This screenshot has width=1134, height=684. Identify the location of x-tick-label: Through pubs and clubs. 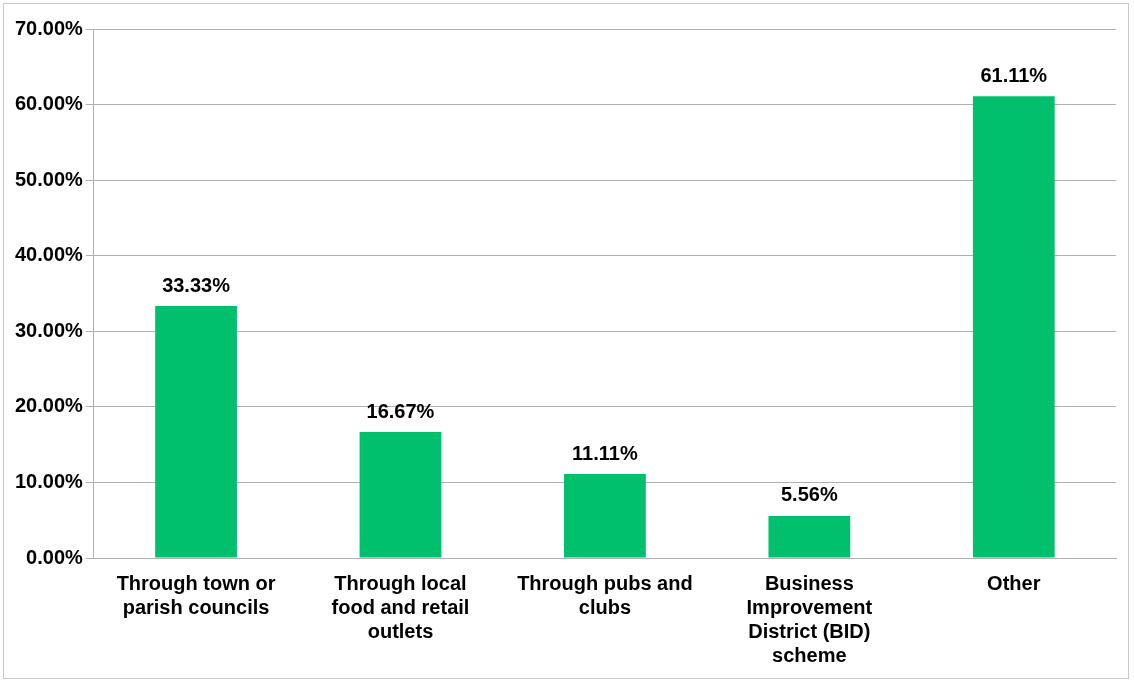
(605, 594).